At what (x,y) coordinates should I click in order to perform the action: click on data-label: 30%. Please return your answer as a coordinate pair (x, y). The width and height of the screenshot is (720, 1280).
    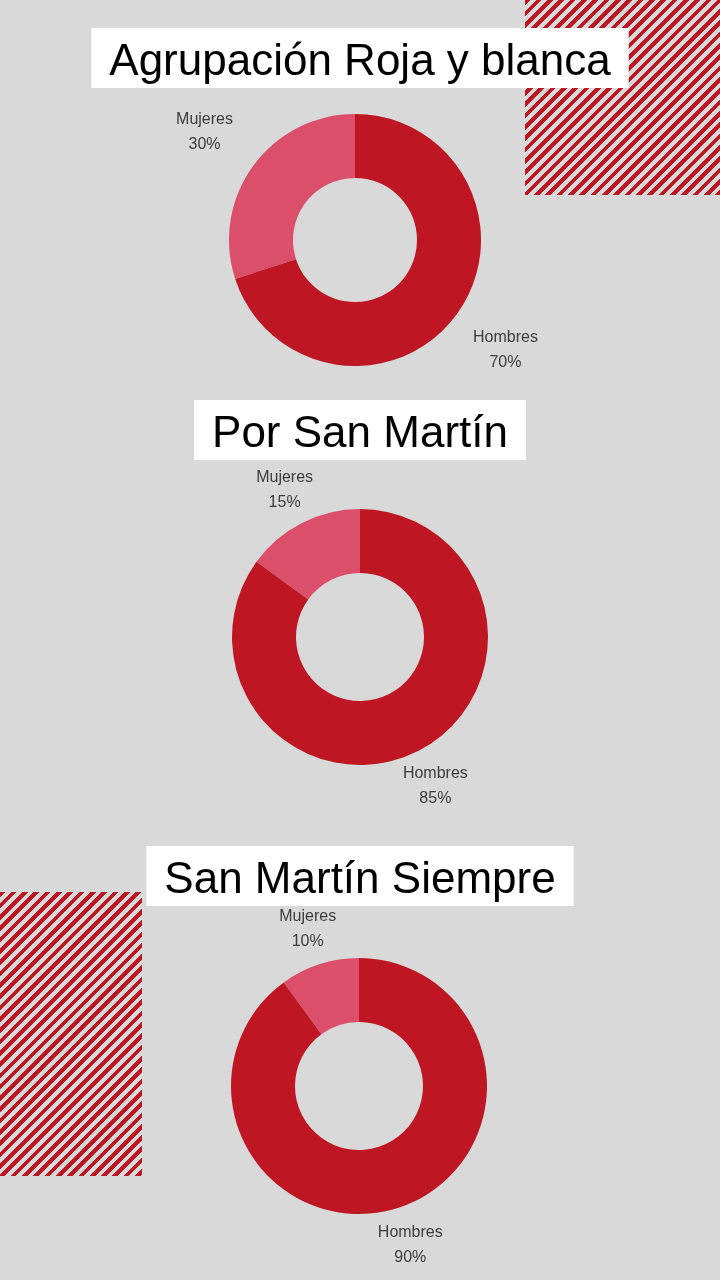
    Looking at the image, I should click on (204, 143).